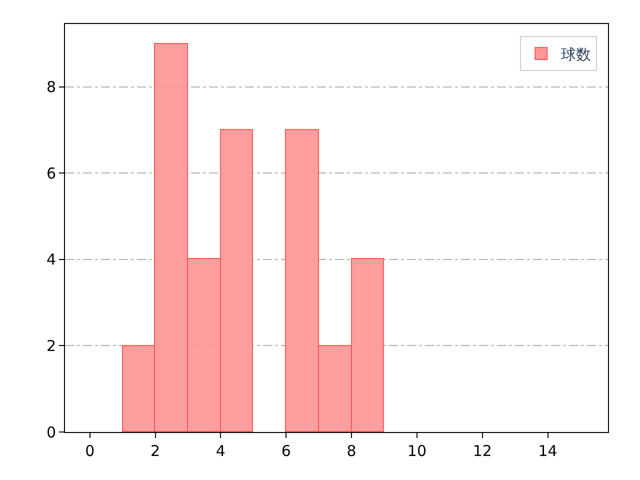 Image resolution: width=640 pixels, height=480 pixels. What do you see at coordinates (482, 451) in the screenshot?
I see `x-tick-label: 12` at bounding box center [482, 451].